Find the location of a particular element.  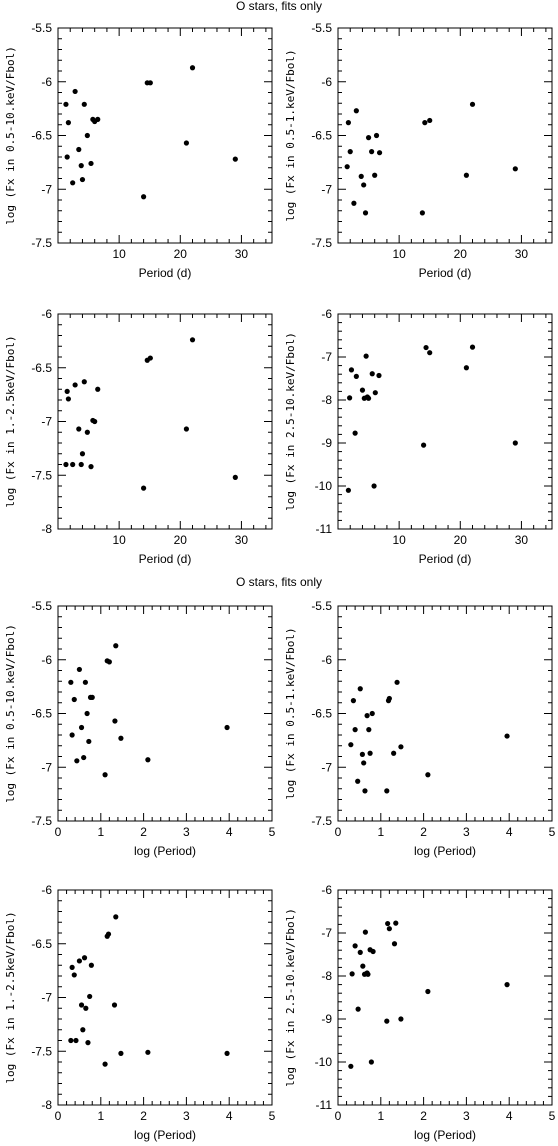

y-axis-label: log (Fx in 1.-2.5keV/Fbol) is located at coordinates (10, 421).